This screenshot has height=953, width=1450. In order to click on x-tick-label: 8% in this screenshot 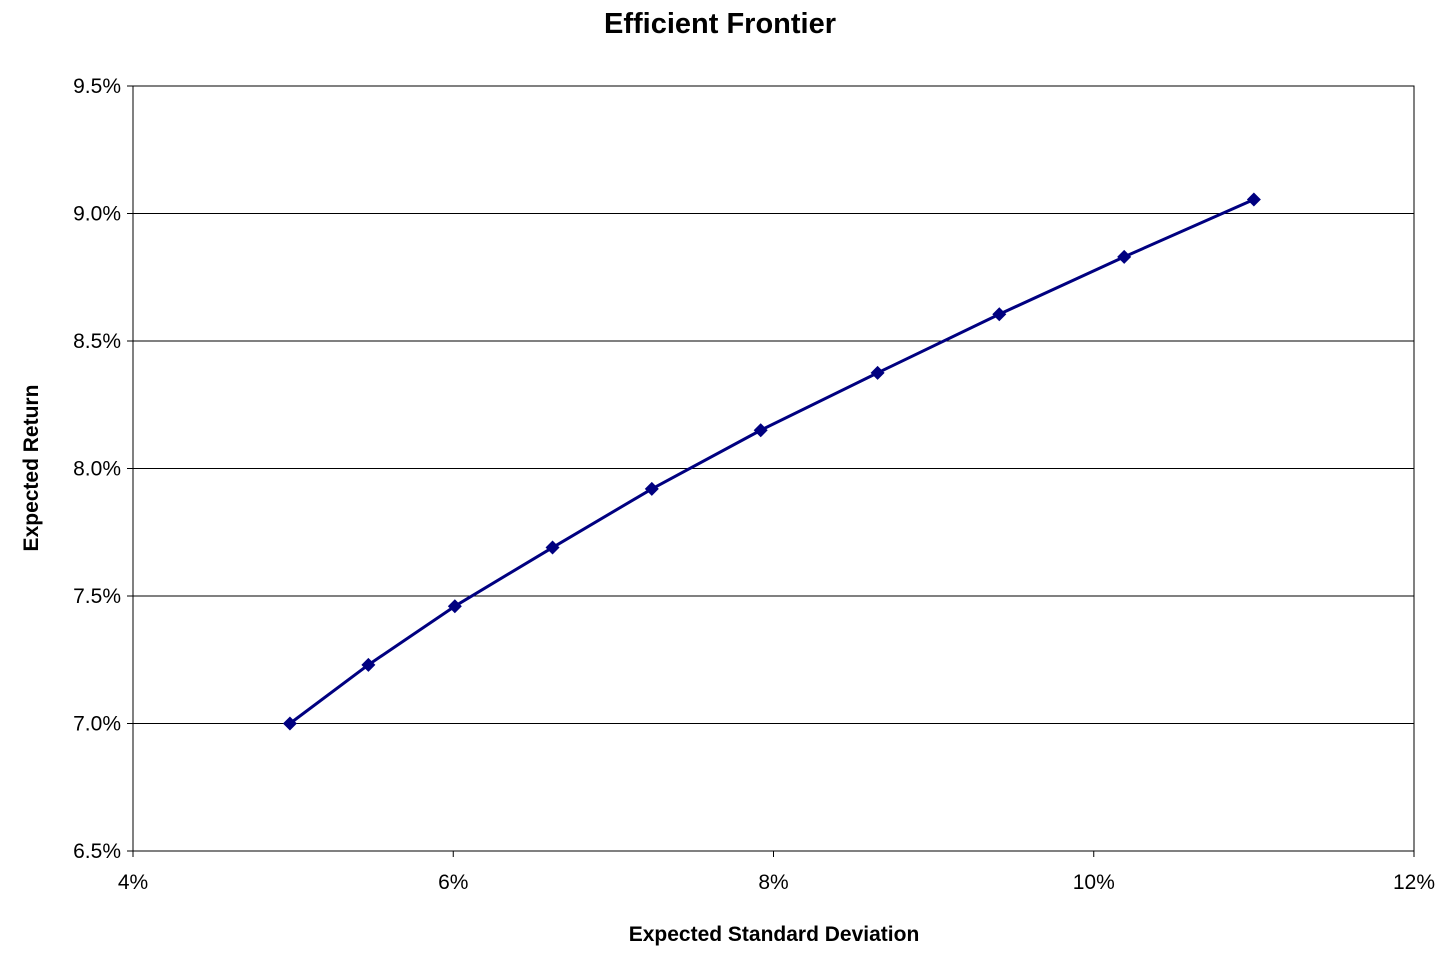, I will do `click(773, 882)`.